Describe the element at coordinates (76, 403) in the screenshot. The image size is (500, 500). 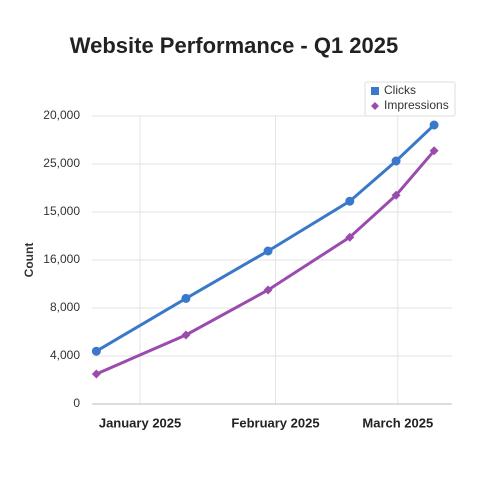
I see `y-tick-label: 0` at that location.